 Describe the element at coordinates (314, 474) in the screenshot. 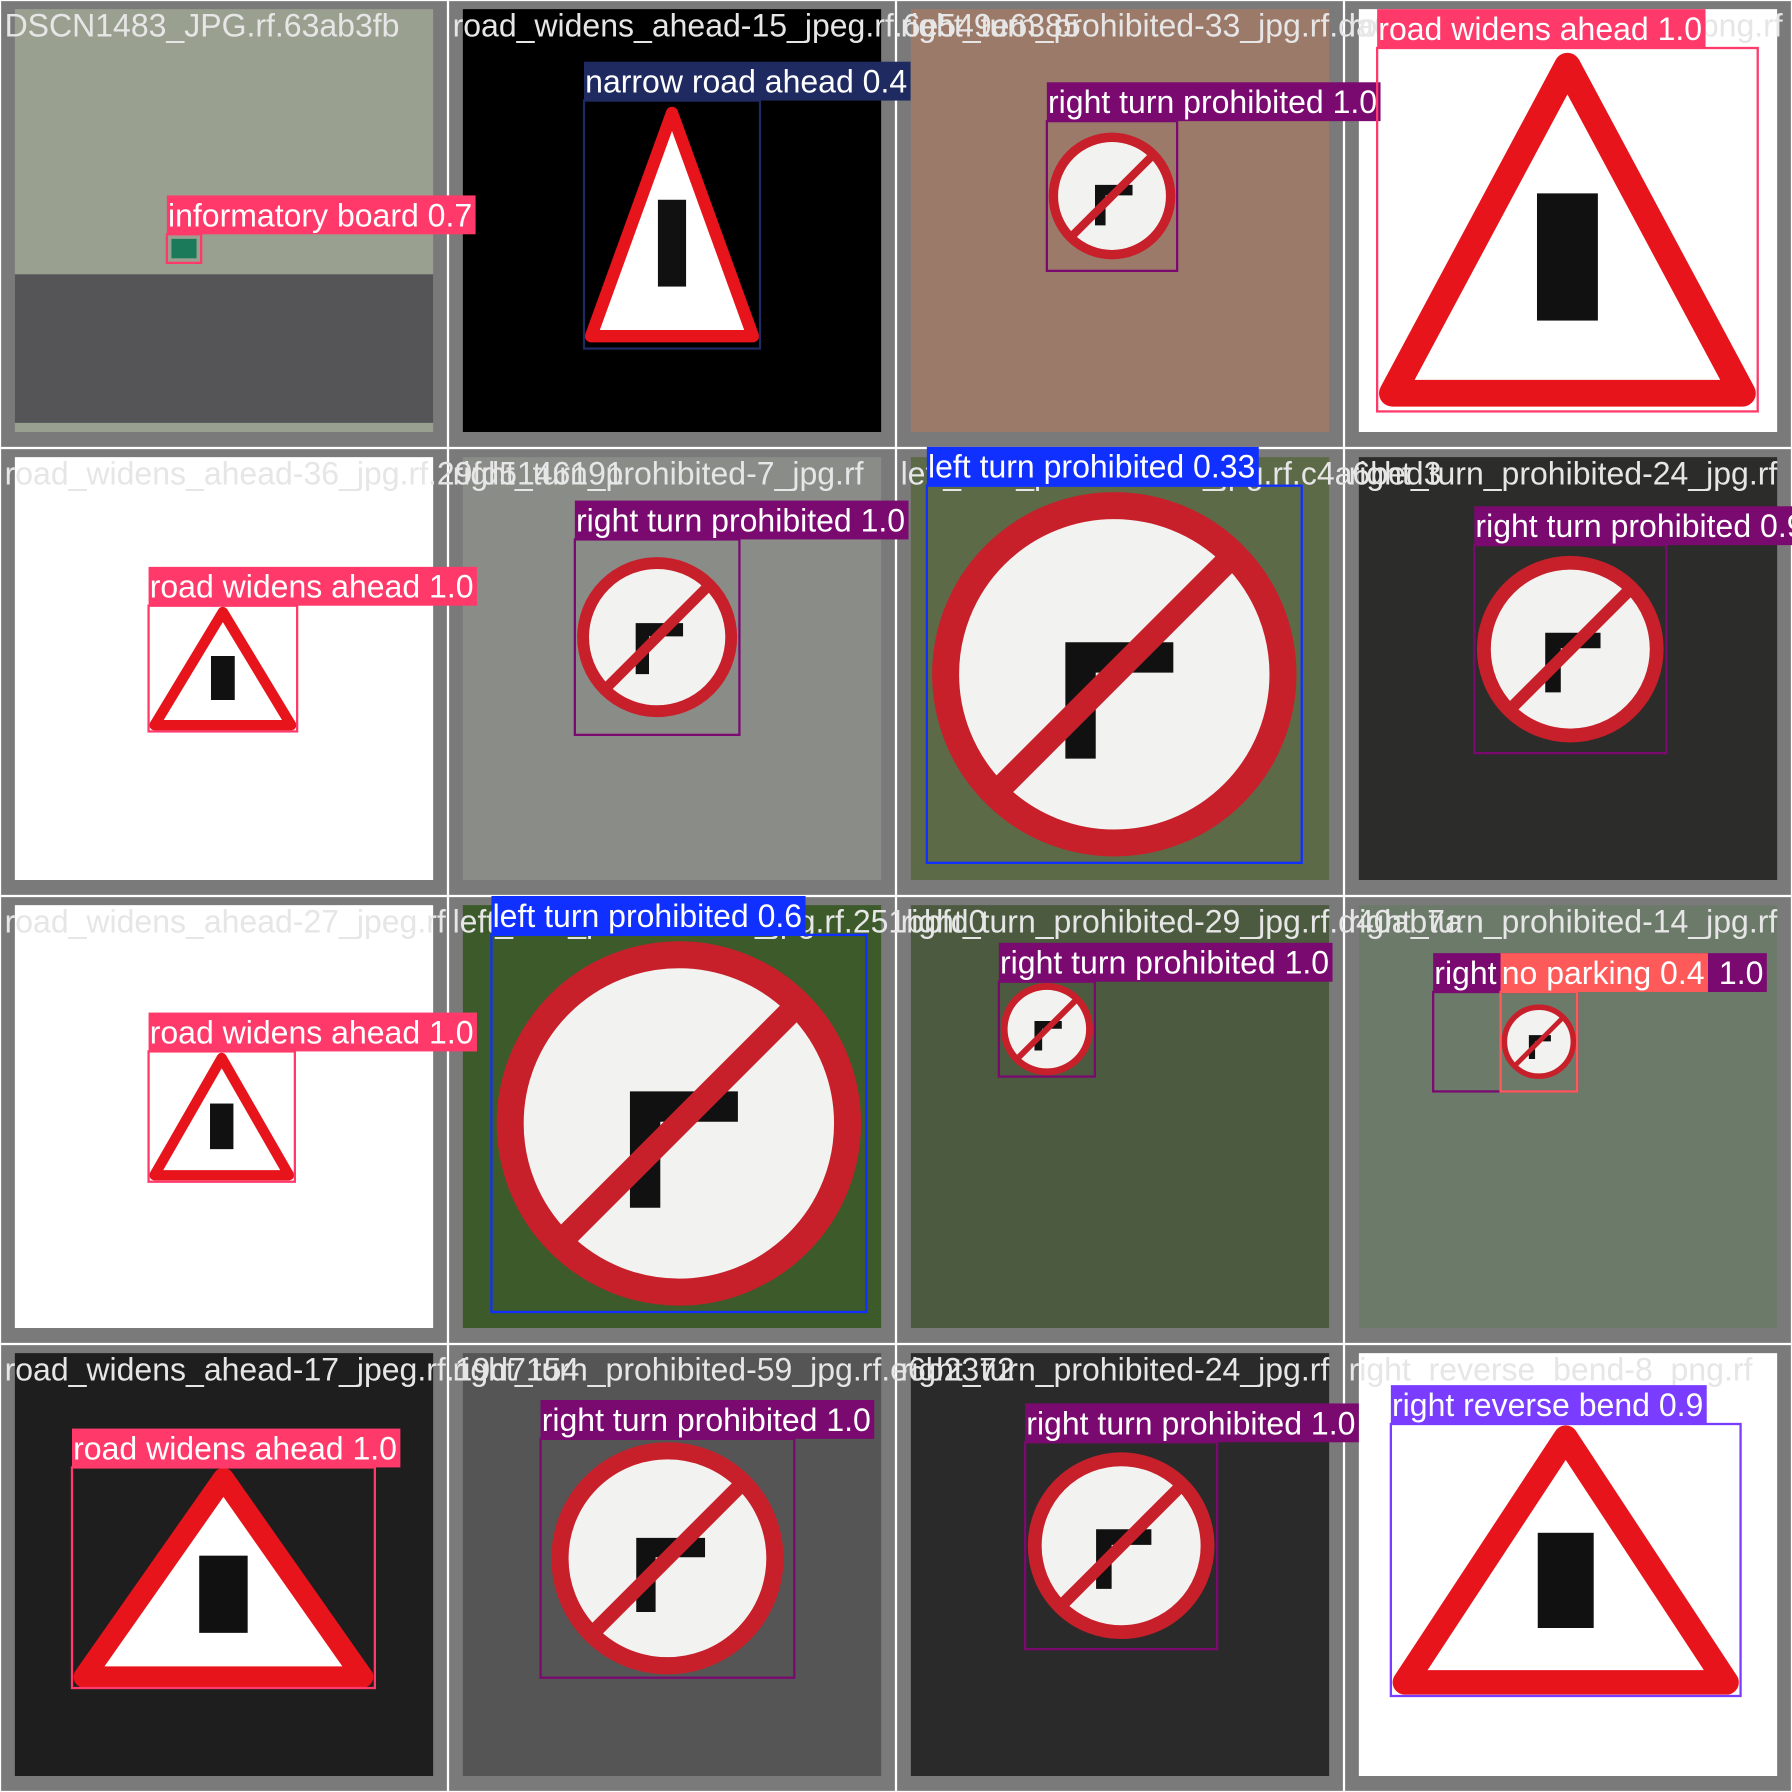

I see `filename: road_widens_ahead-36_jpg.rf.29fd5146191` at that location.